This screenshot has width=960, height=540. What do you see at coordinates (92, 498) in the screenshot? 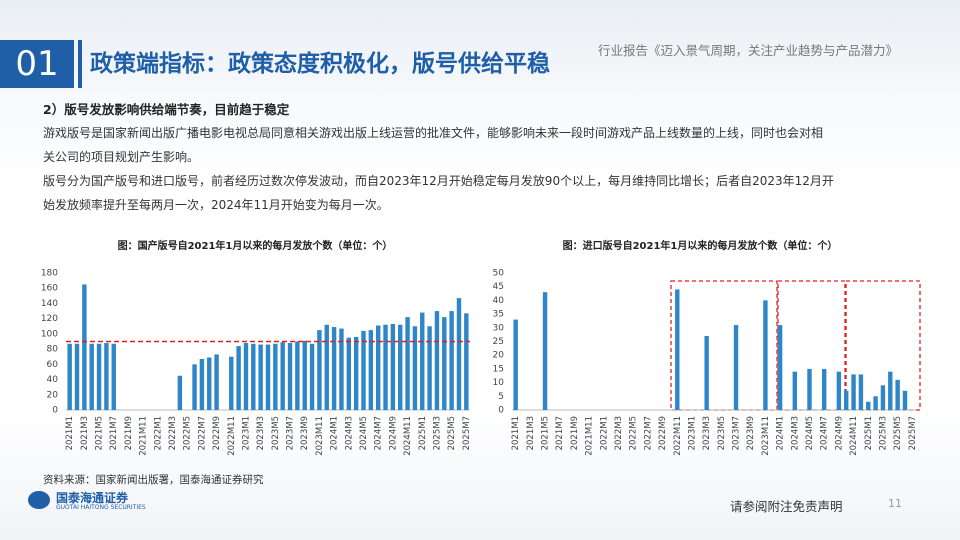
I see `logo-name: 国泰海通证券` at bounding box center [92, 498].